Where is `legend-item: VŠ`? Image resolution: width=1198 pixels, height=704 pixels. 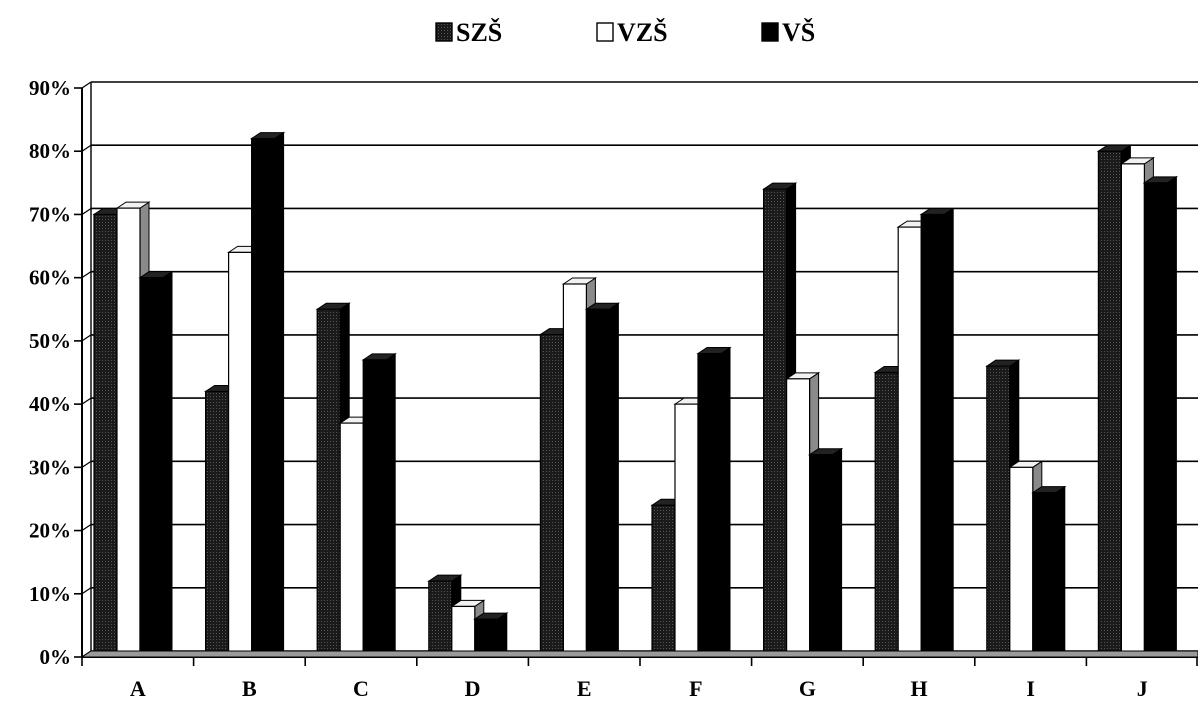
legend-item: VŠ is located at coordinates (788, 32).